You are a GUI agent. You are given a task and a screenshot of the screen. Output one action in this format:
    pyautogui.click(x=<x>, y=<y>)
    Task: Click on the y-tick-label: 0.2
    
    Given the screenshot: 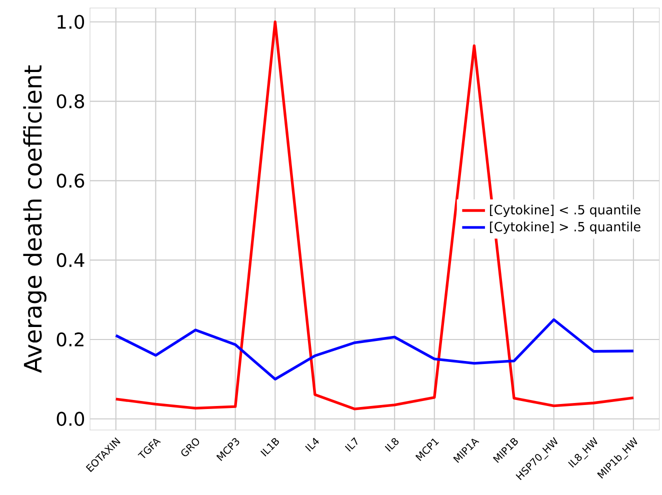 What is the action you would take?
    pyautogui.click(x=70, y=339)
    